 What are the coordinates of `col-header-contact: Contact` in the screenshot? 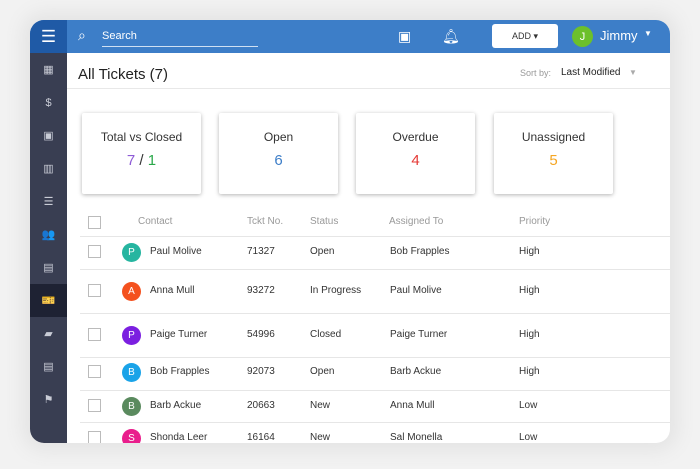 It's located at (155, 221).